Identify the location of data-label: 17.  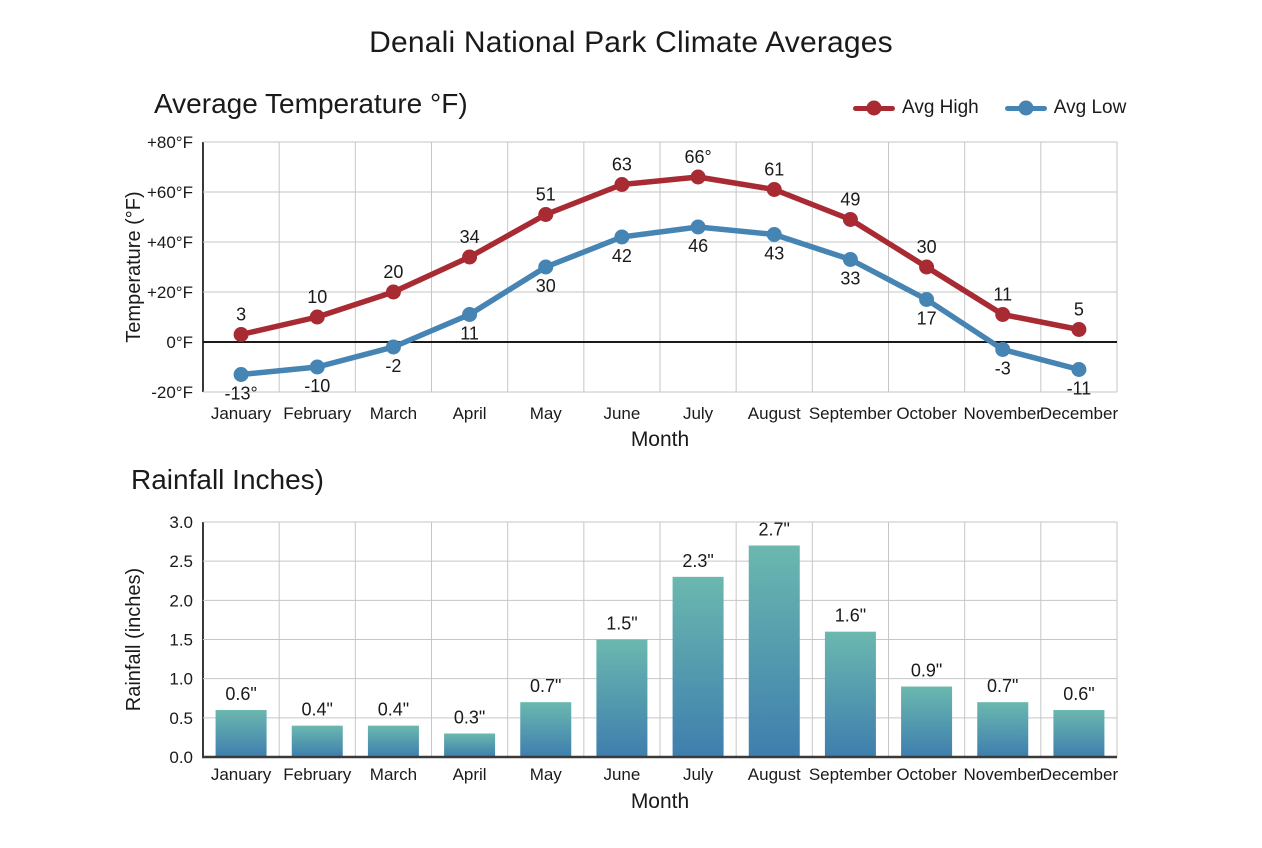
(927, 319).